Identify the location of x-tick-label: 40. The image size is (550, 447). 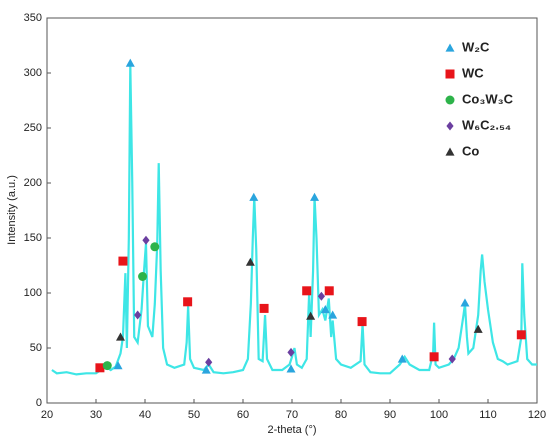
(145, 415).